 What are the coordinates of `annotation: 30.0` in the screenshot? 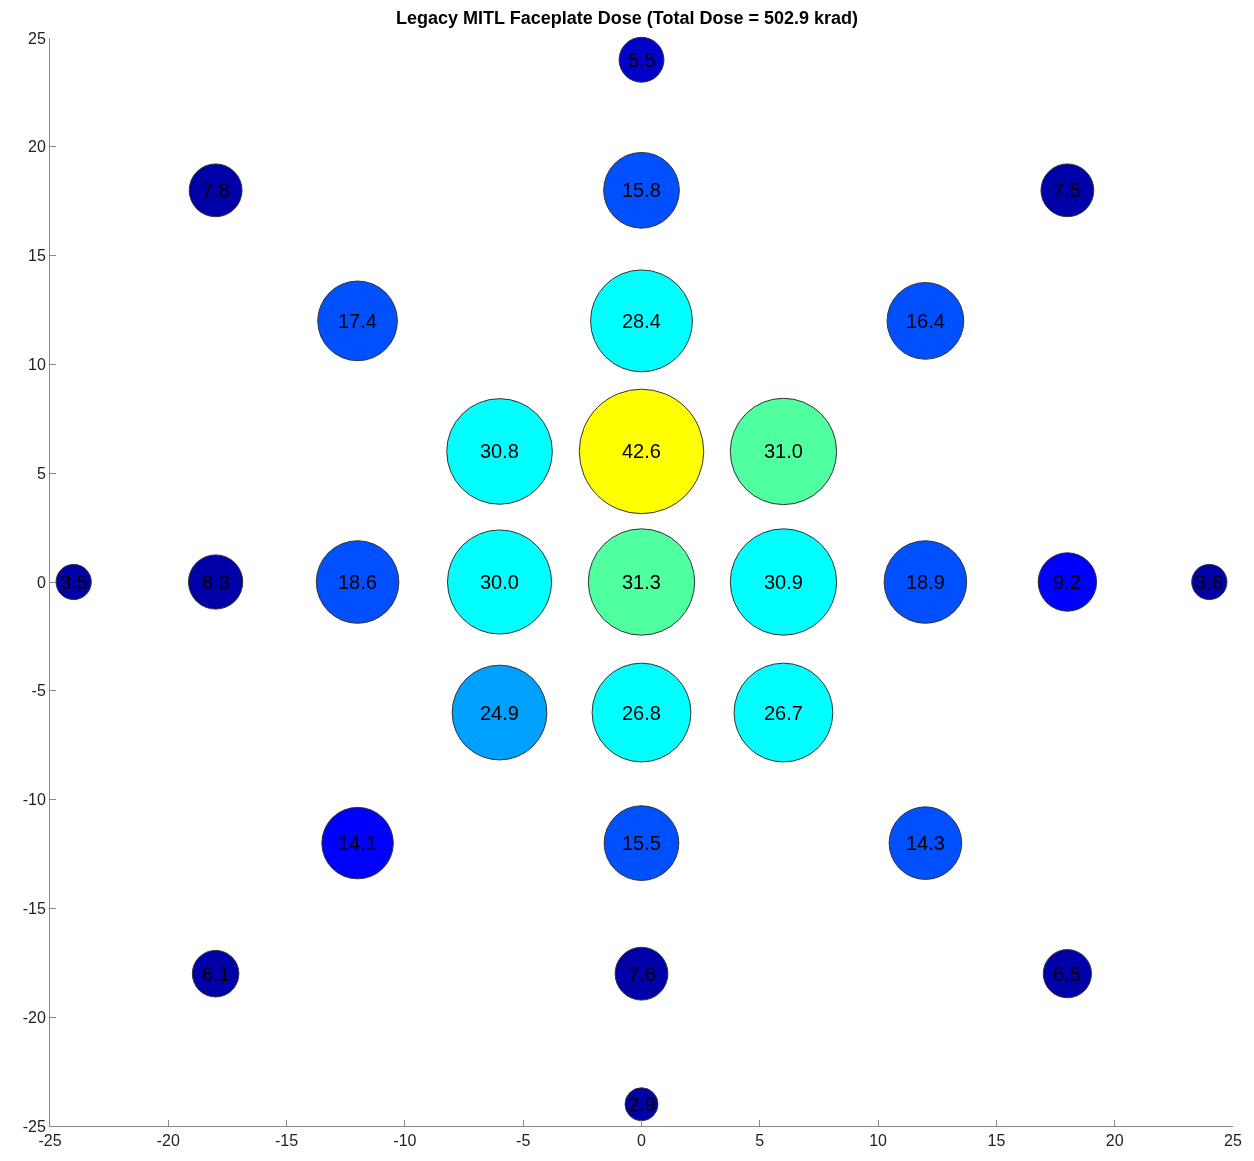 It's located at (499, 582).